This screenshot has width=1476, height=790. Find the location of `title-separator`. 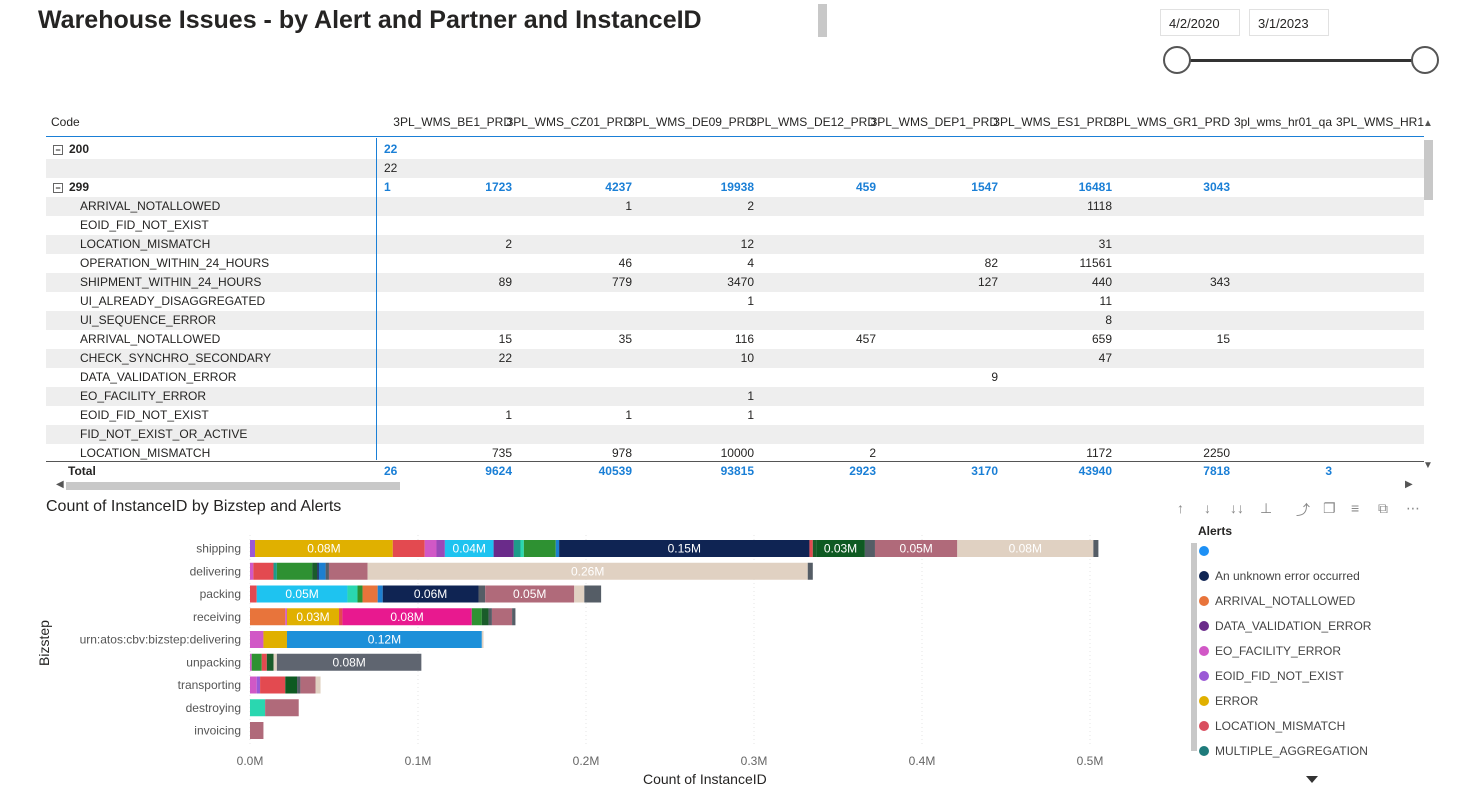

title-separator is located at coordinates (822, 20).